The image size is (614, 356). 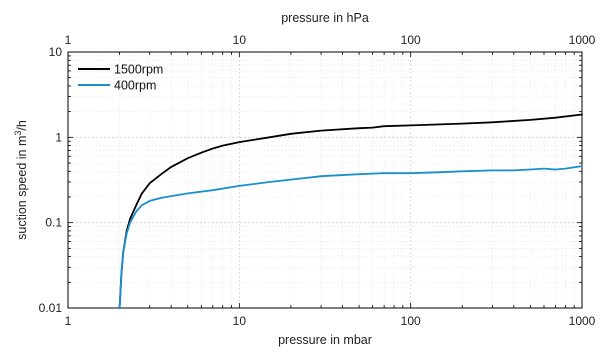 What do you see at coordinates (68, 40) in the screenshot?
I see `x2-tick-label: 1` at bounding box center [68, 40].